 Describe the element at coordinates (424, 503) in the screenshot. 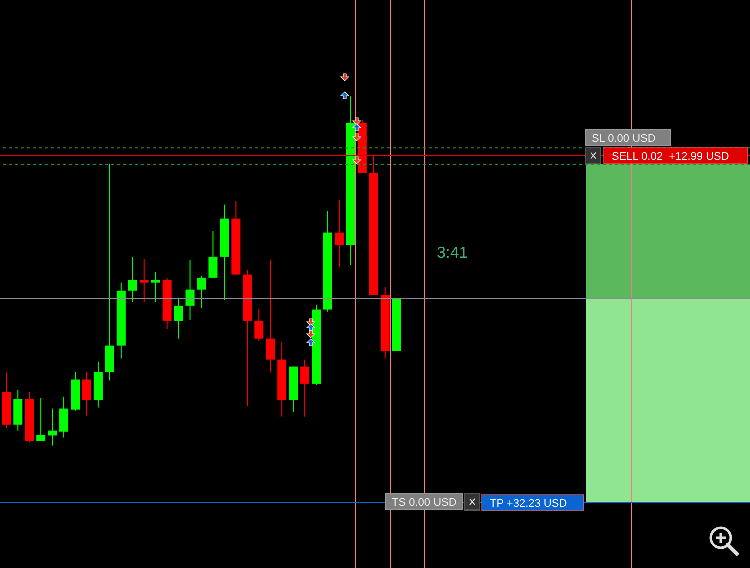

I see `text: TS 0.00 USD` at that location.